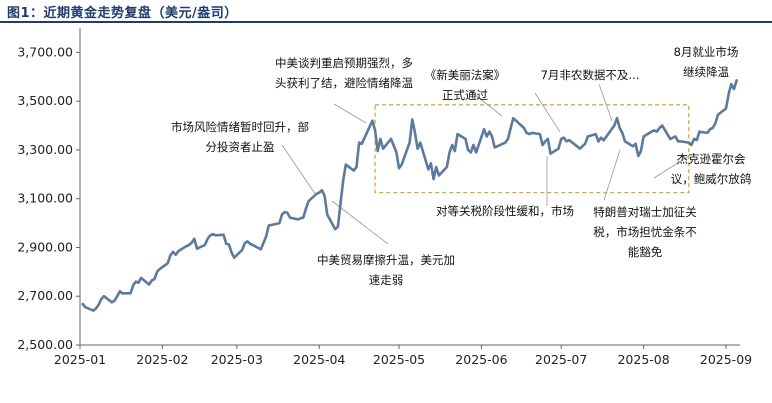 The height and width of the screenshot is (403, 772). I want to click on y-tick-label: 3,300.00, so click(45, 149).